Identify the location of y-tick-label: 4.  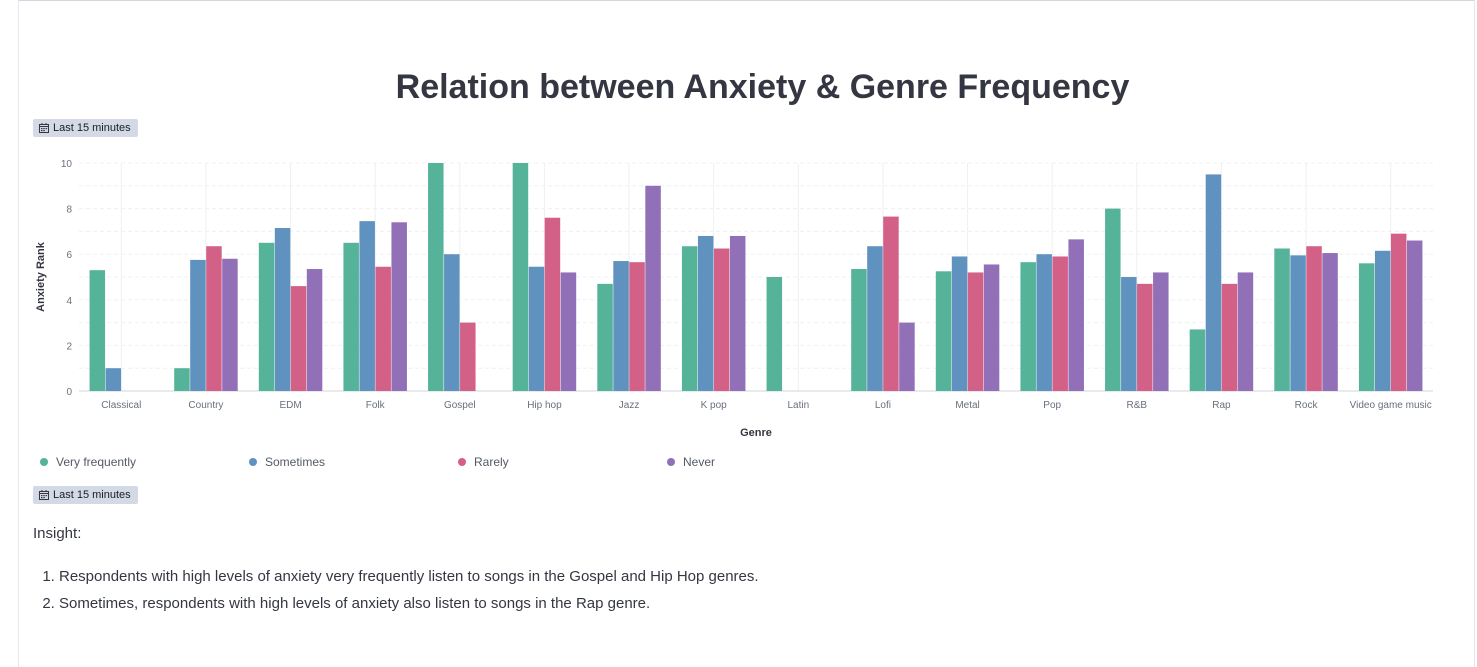
(69, 301).